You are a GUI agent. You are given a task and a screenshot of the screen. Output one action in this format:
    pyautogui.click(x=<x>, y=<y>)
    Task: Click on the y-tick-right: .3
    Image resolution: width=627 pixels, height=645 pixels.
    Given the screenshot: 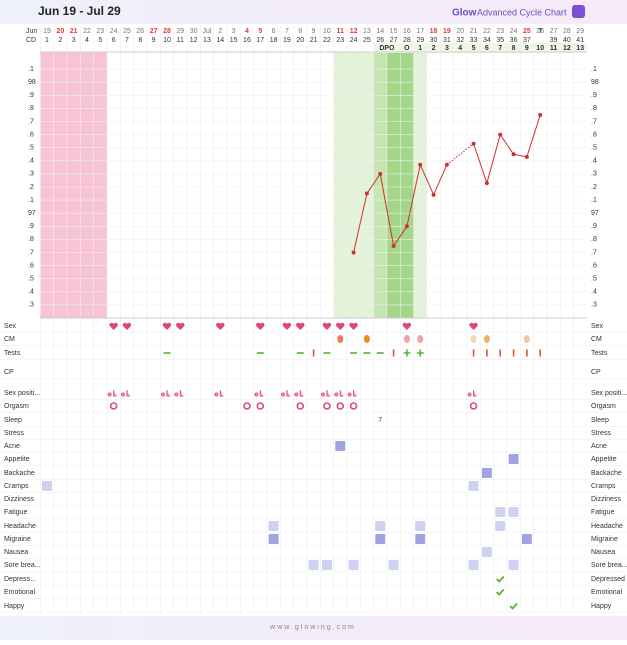 What is the action you would take?
    pyautogui.click(x=594, y=305)
    